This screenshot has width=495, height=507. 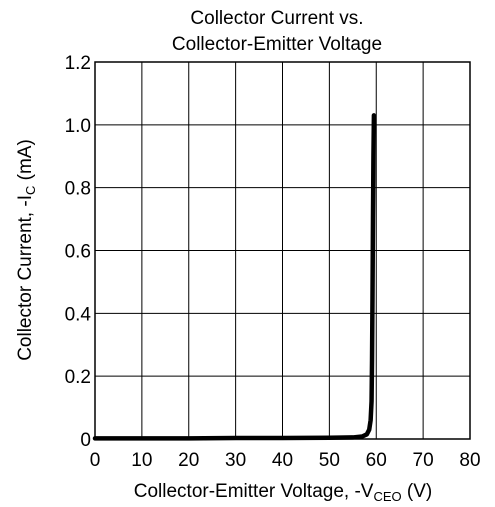 What do you see at coordinates (78, 314) in the screenshot?
I see `y-tick-label: 0.4` at bounding box center [78, 314].